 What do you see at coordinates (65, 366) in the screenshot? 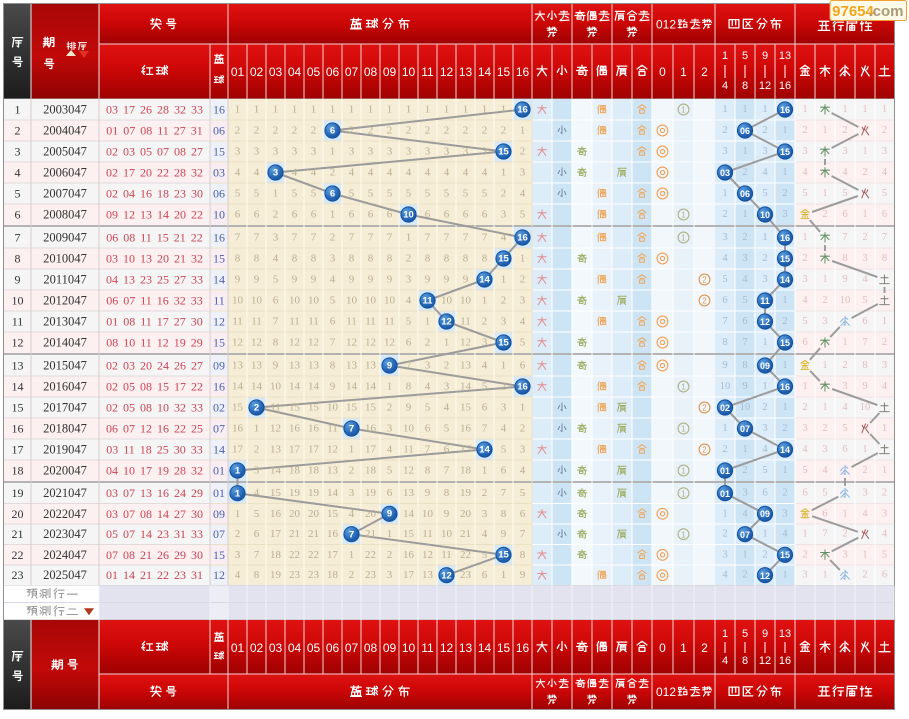
I see `svg-text: 2015047` at bounding box center [65, 366].